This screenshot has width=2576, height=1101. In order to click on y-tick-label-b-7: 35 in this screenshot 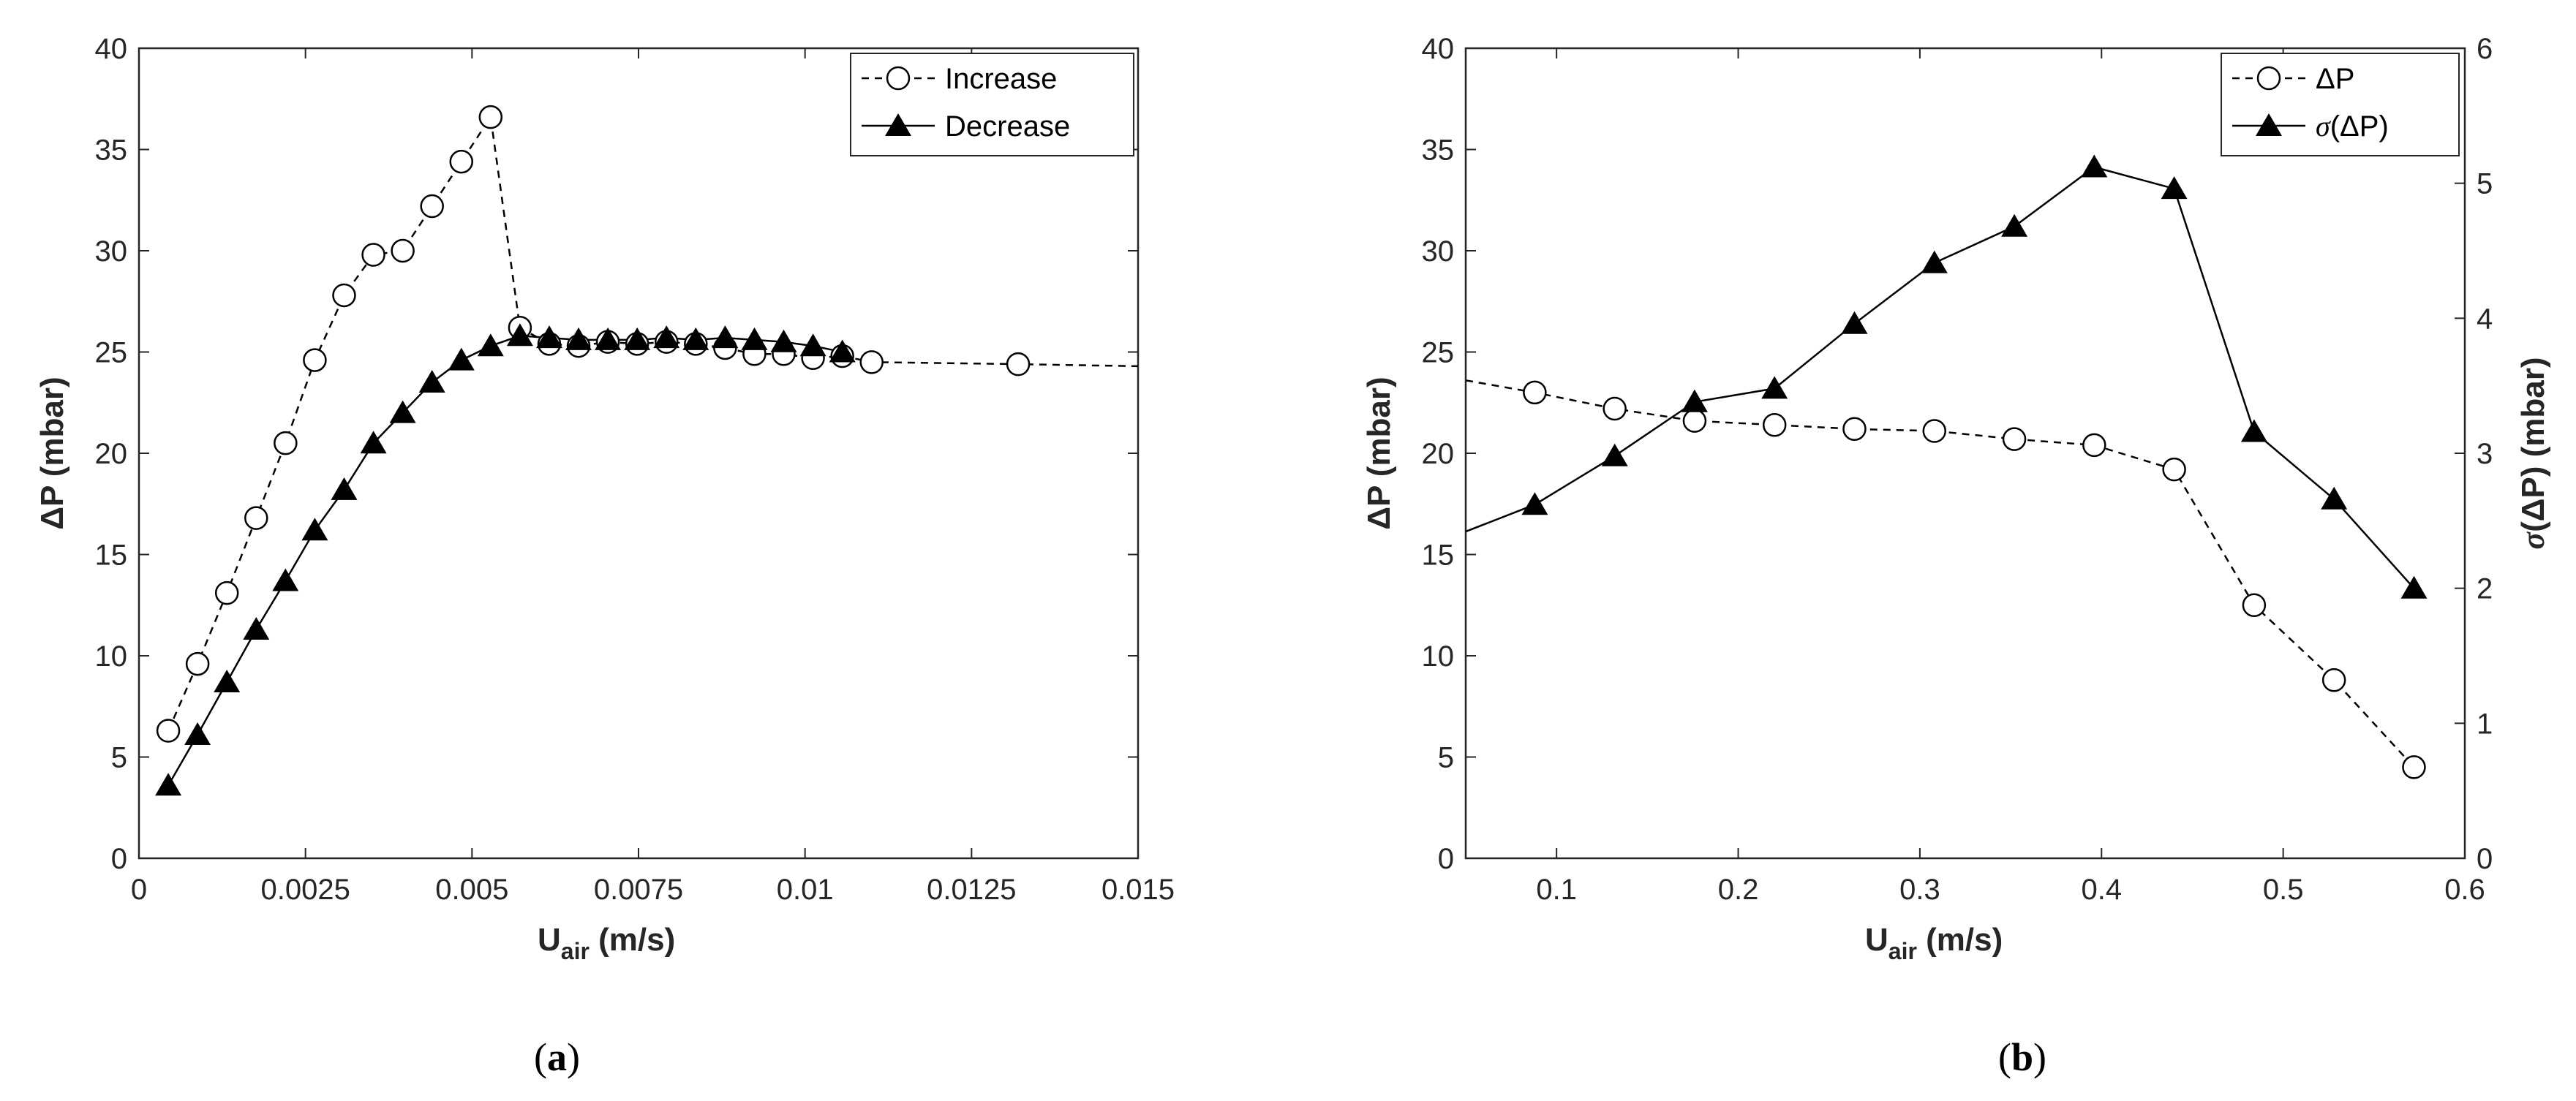, I will do `click(1438, 151)`.